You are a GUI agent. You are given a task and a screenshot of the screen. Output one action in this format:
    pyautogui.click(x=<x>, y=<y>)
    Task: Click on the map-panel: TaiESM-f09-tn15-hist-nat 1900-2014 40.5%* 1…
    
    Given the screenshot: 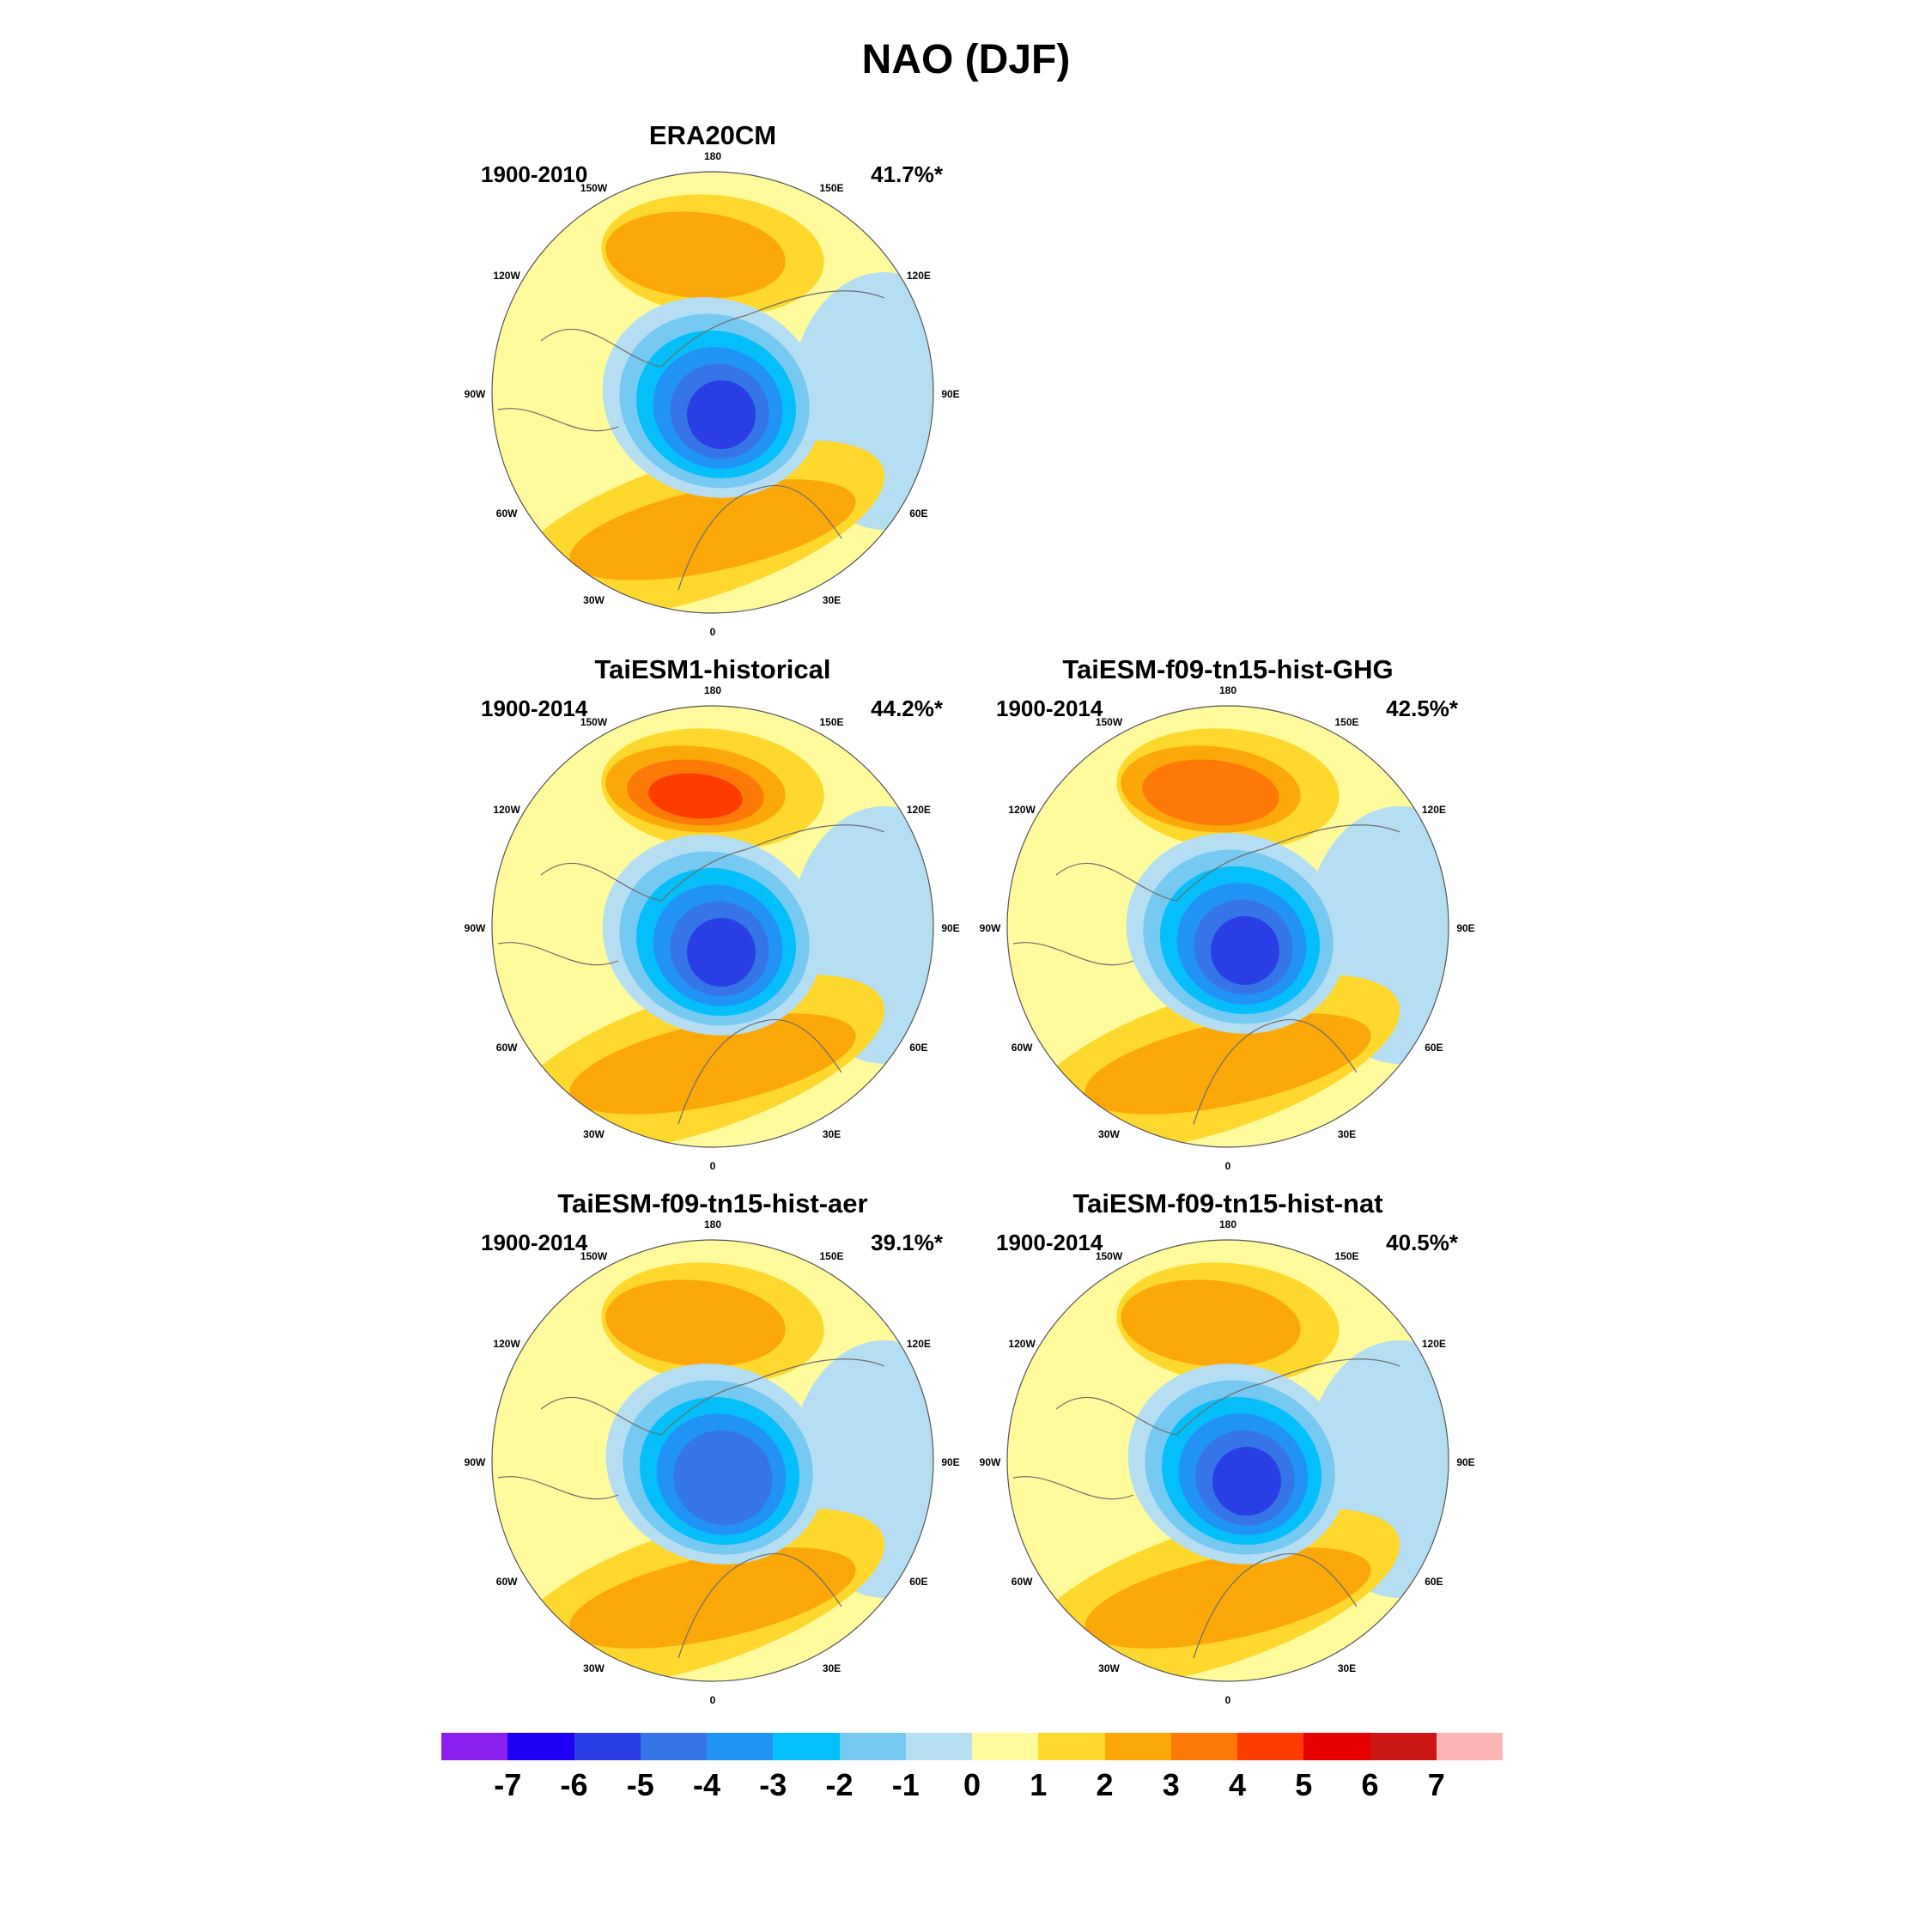 What is the action you would take?
    pyautogui.click(x=1228, y=1447)
    